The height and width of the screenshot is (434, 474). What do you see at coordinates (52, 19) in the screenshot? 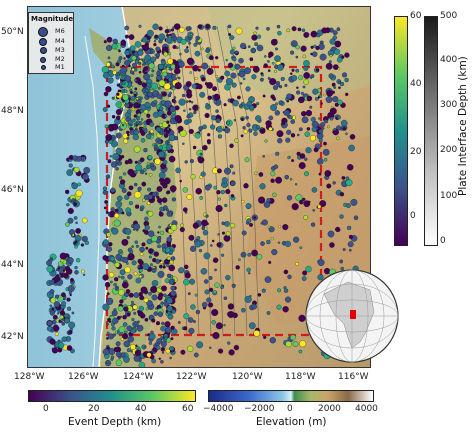
I see `legend-title: Magnitude` at bounding box center [52, 19].